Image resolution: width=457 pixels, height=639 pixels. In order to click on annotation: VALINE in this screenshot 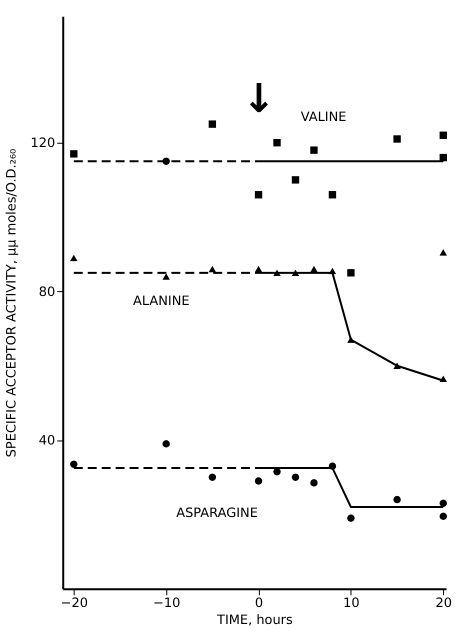, I will do `click(323, 117)`.